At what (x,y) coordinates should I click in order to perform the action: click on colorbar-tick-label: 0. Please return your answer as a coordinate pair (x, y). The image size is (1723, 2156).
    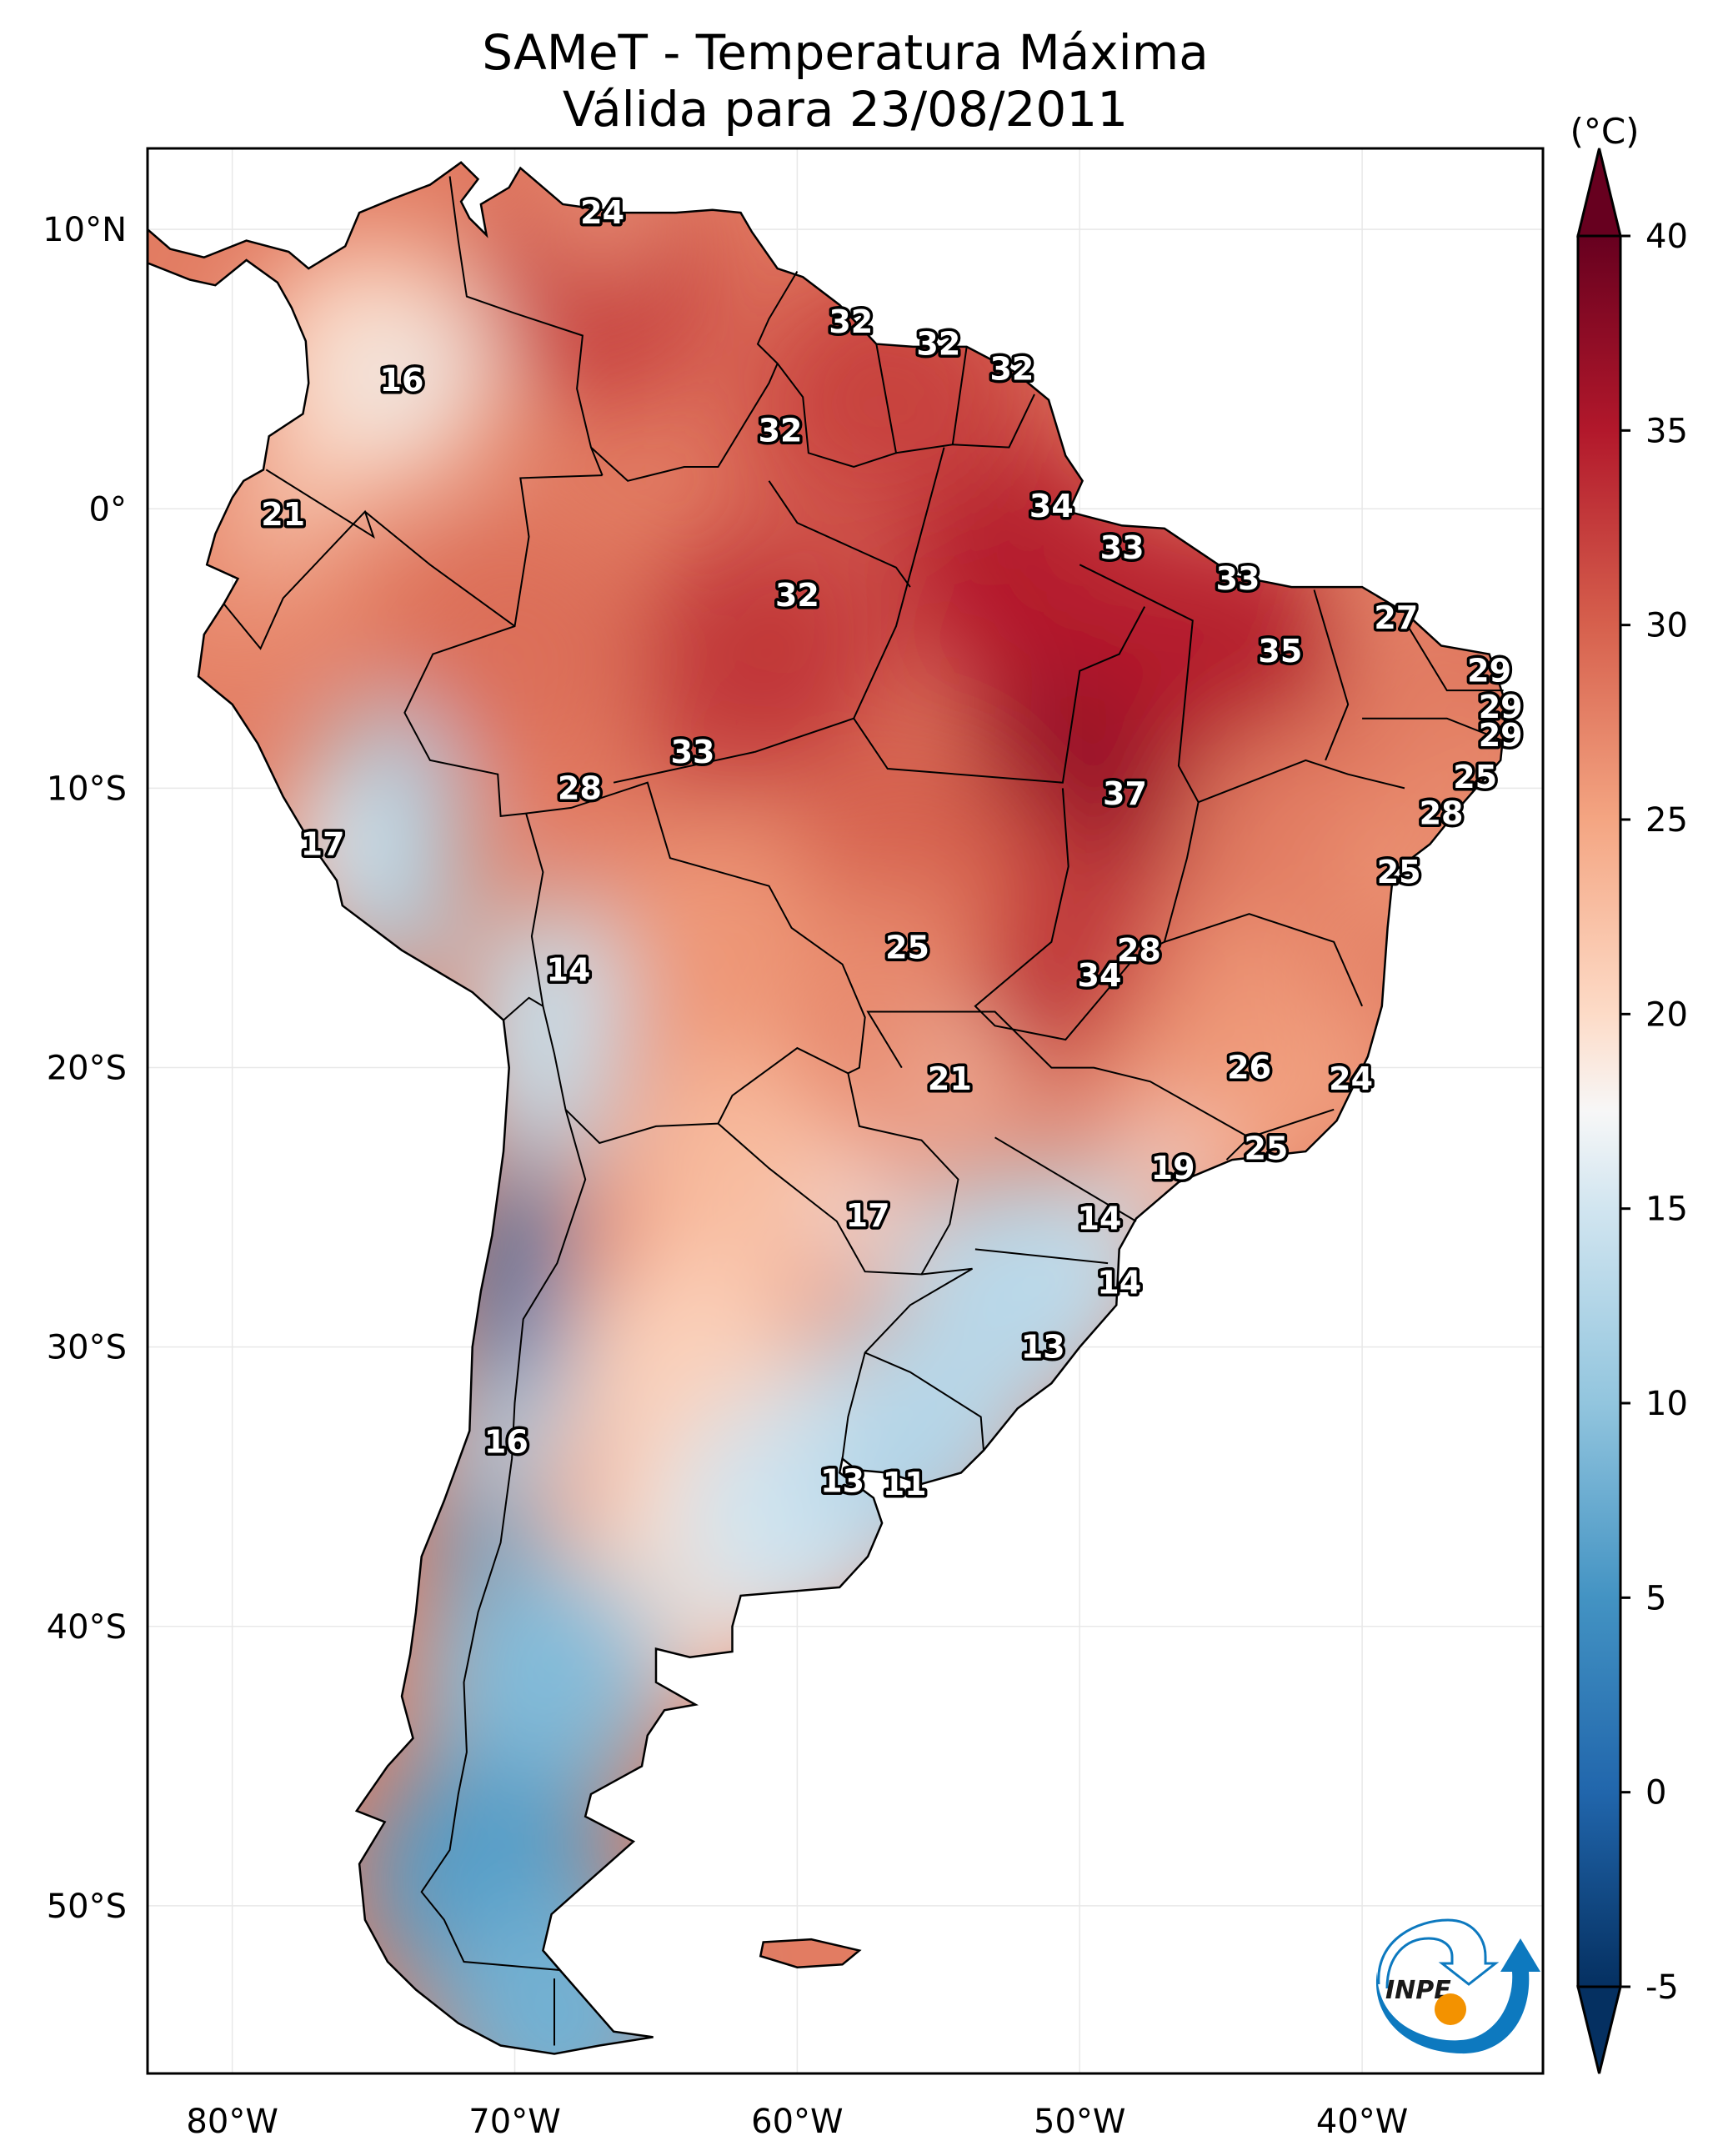
    Looking at the image, I should click on (1655, 1793).